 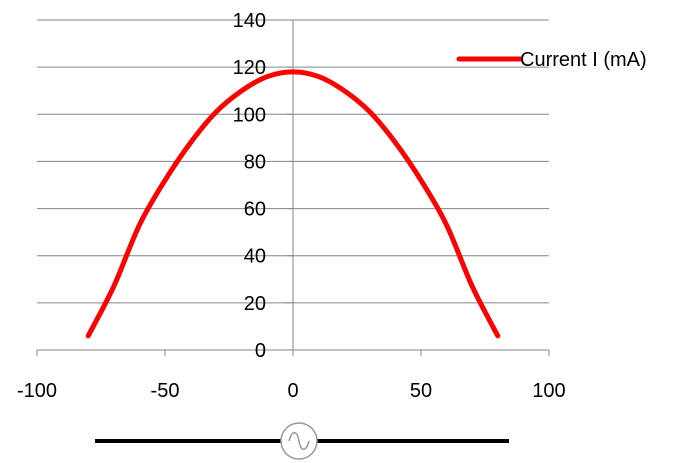 I want to click on x-tick-label: 100, so click(x=548, y=391).